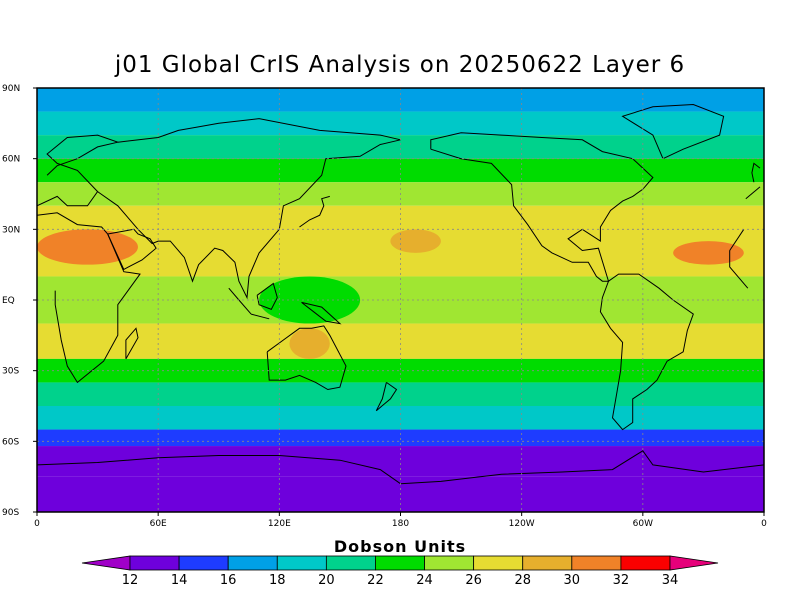  Describe the element at coordinates (400, 546) in the screenshot. I see `colorbar-title: Dobson Units` at that location.